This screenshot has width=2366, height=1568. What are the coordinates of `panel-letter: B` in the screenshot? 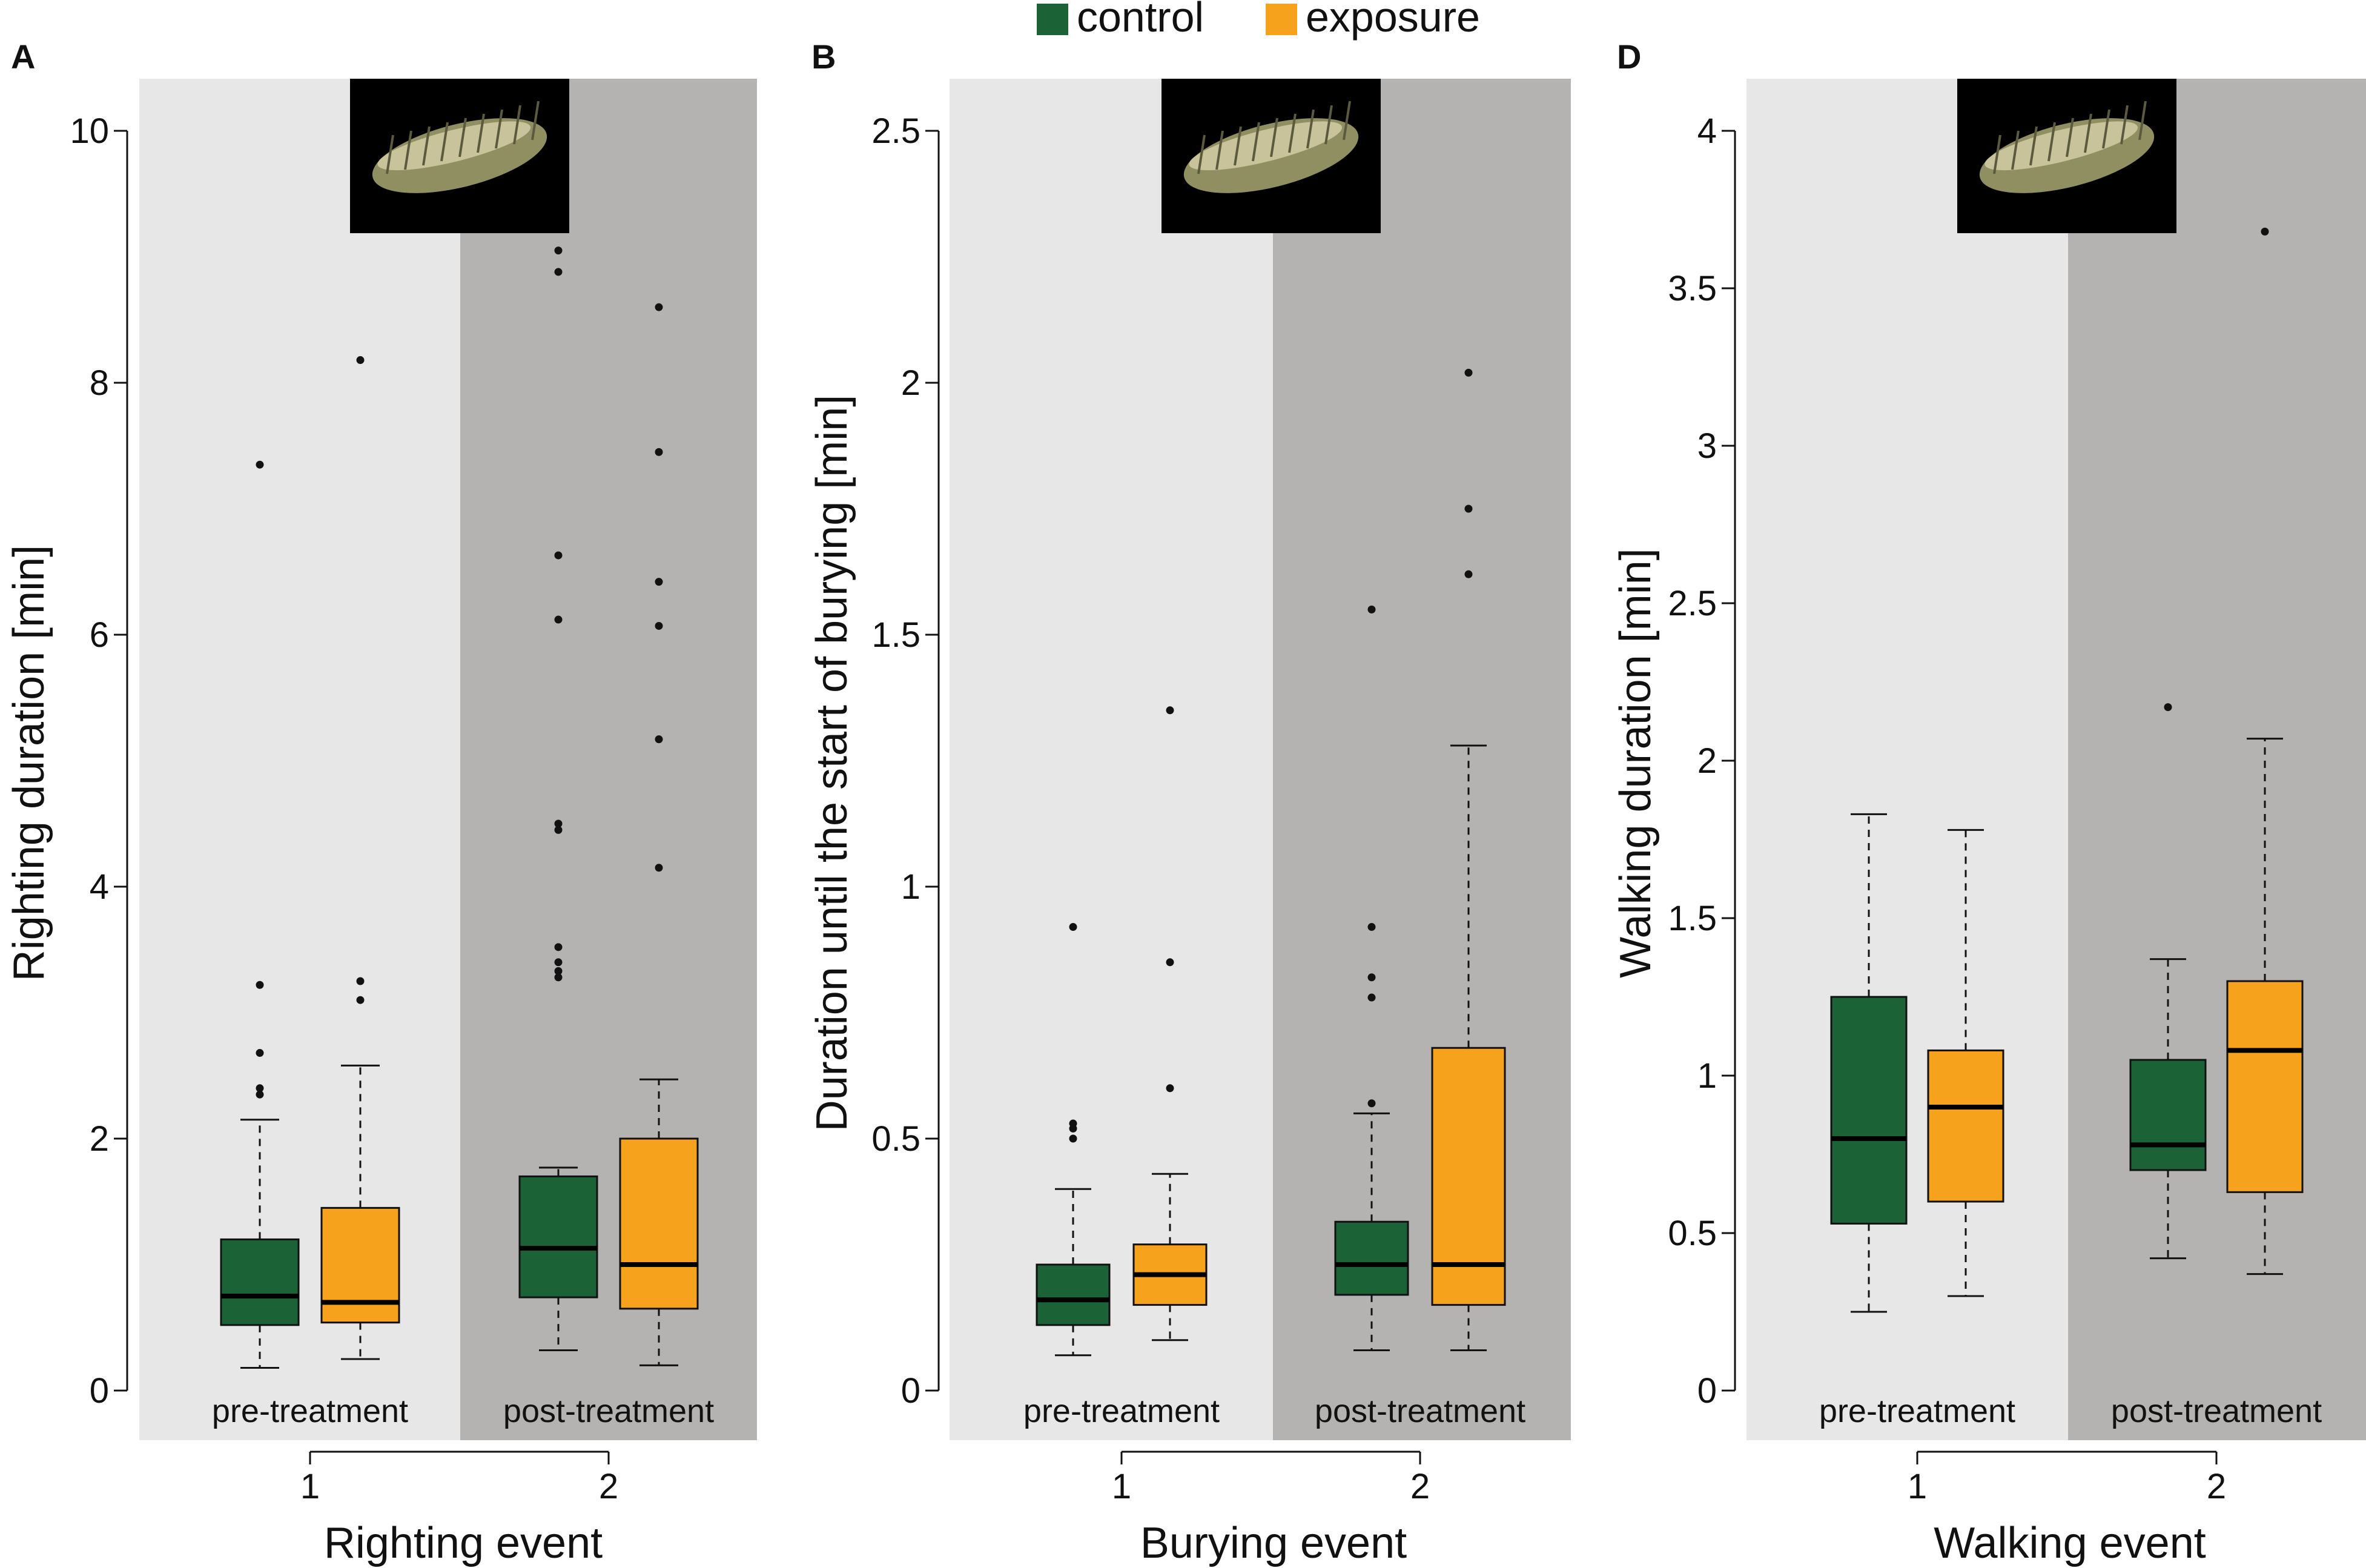 It's located at (823, 57).